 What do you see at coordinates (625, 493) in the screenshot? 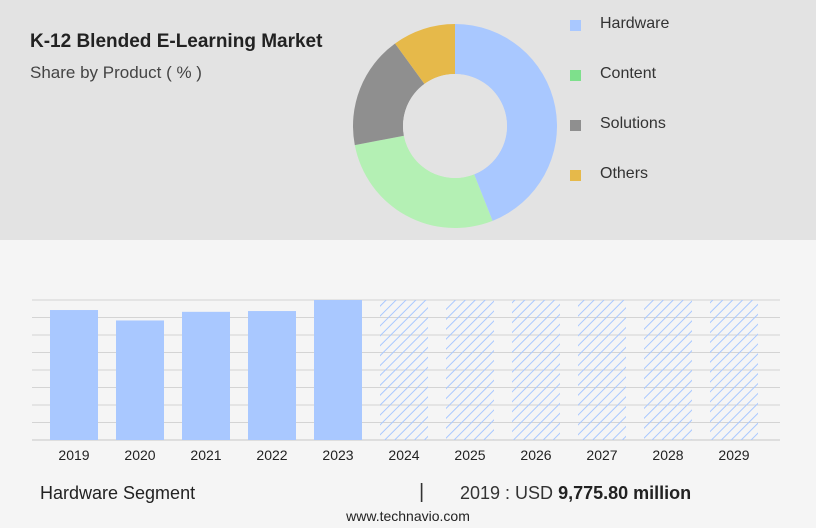
I see `footer-amount: 9,775.80 million` at bounding box center [625, 493].